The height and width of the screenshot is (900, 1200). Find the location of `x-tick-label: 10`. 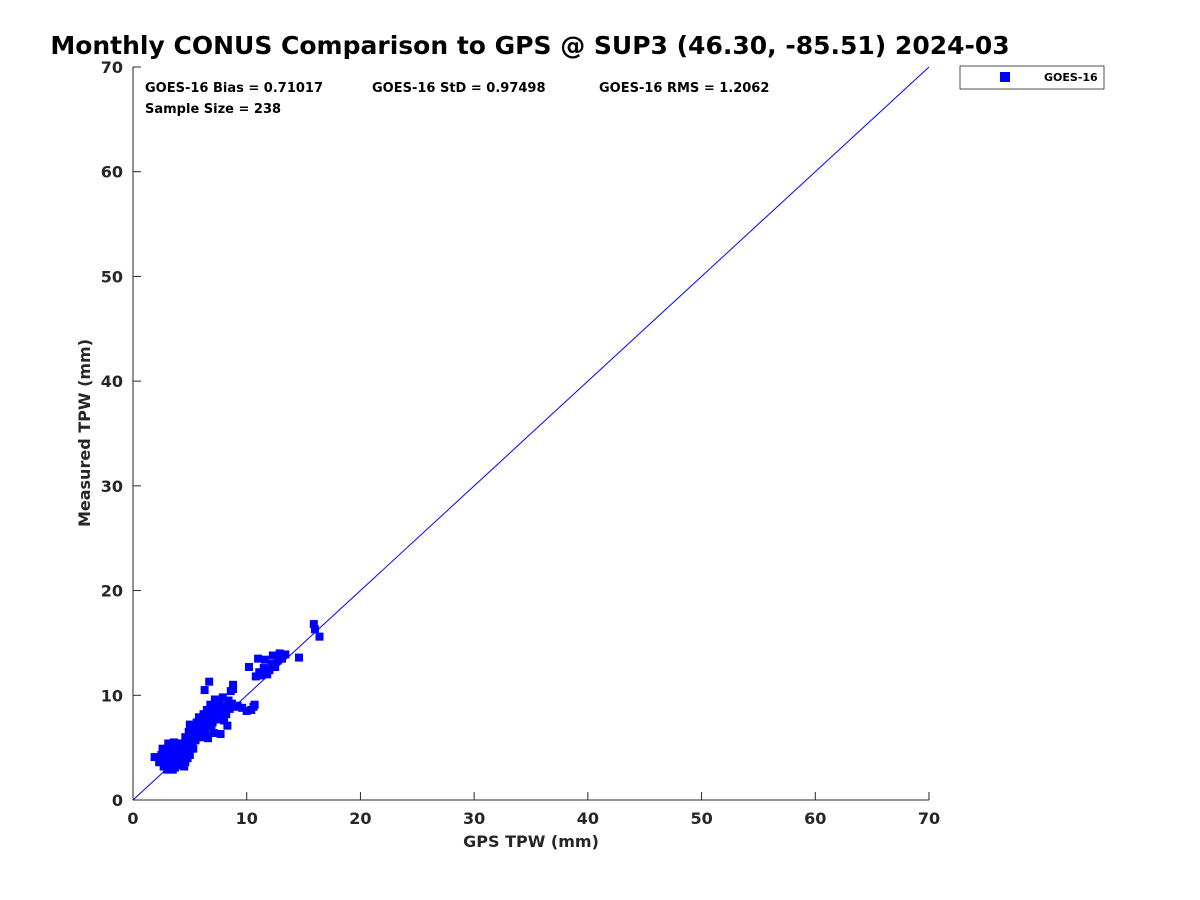

x-tick-label: 10 is located at coordinates (247, 818).